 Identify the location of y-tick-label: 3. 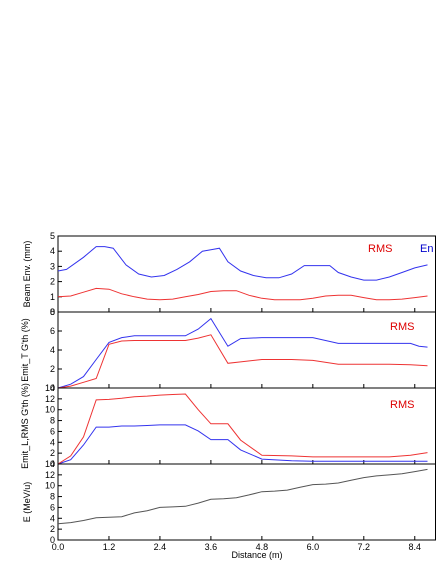
(52, 266).